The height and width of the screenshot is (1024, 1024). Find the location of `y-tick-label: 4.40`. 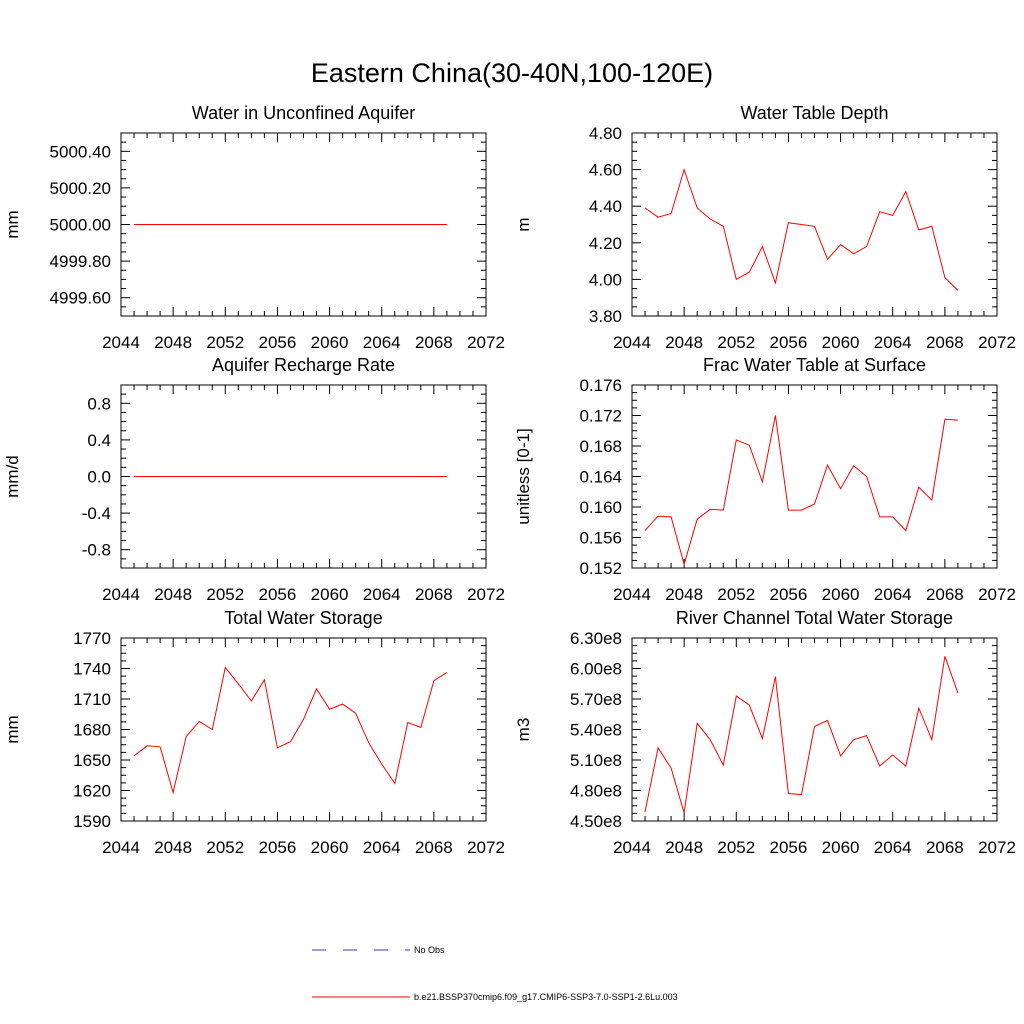

y-tick-label: 4.40 is located at coordinates (605, 206).